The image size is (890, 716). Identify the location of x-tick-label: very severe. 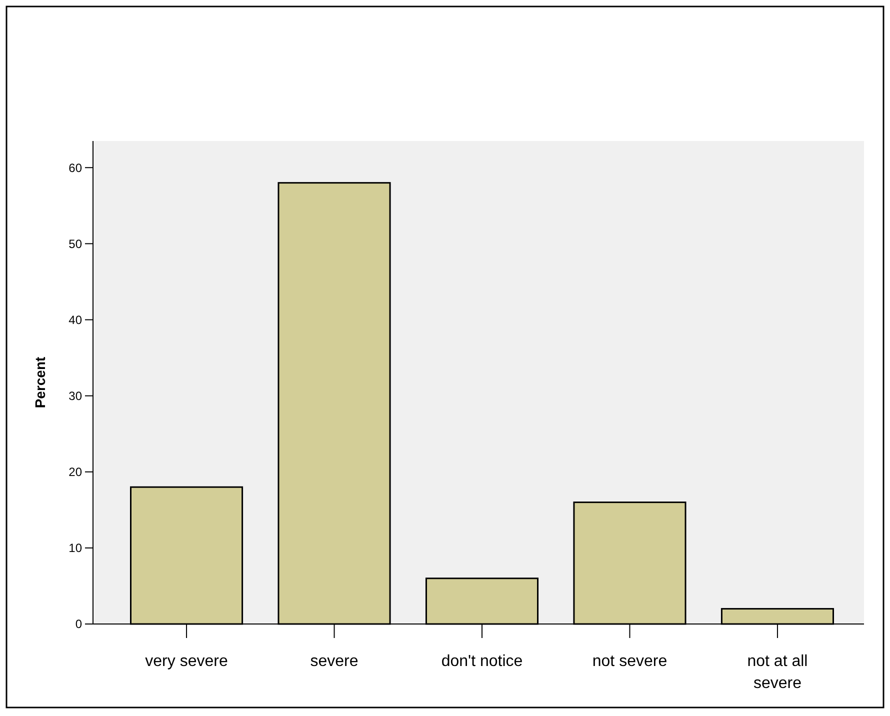
(186, 661).